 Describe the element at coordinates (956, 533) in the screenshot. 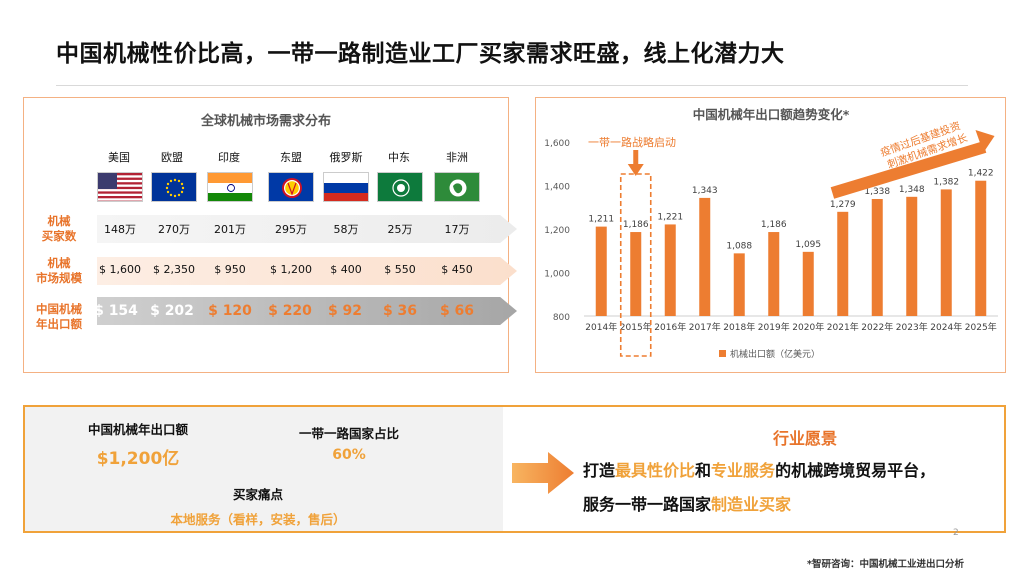

I see `page-number: 2` at that location.